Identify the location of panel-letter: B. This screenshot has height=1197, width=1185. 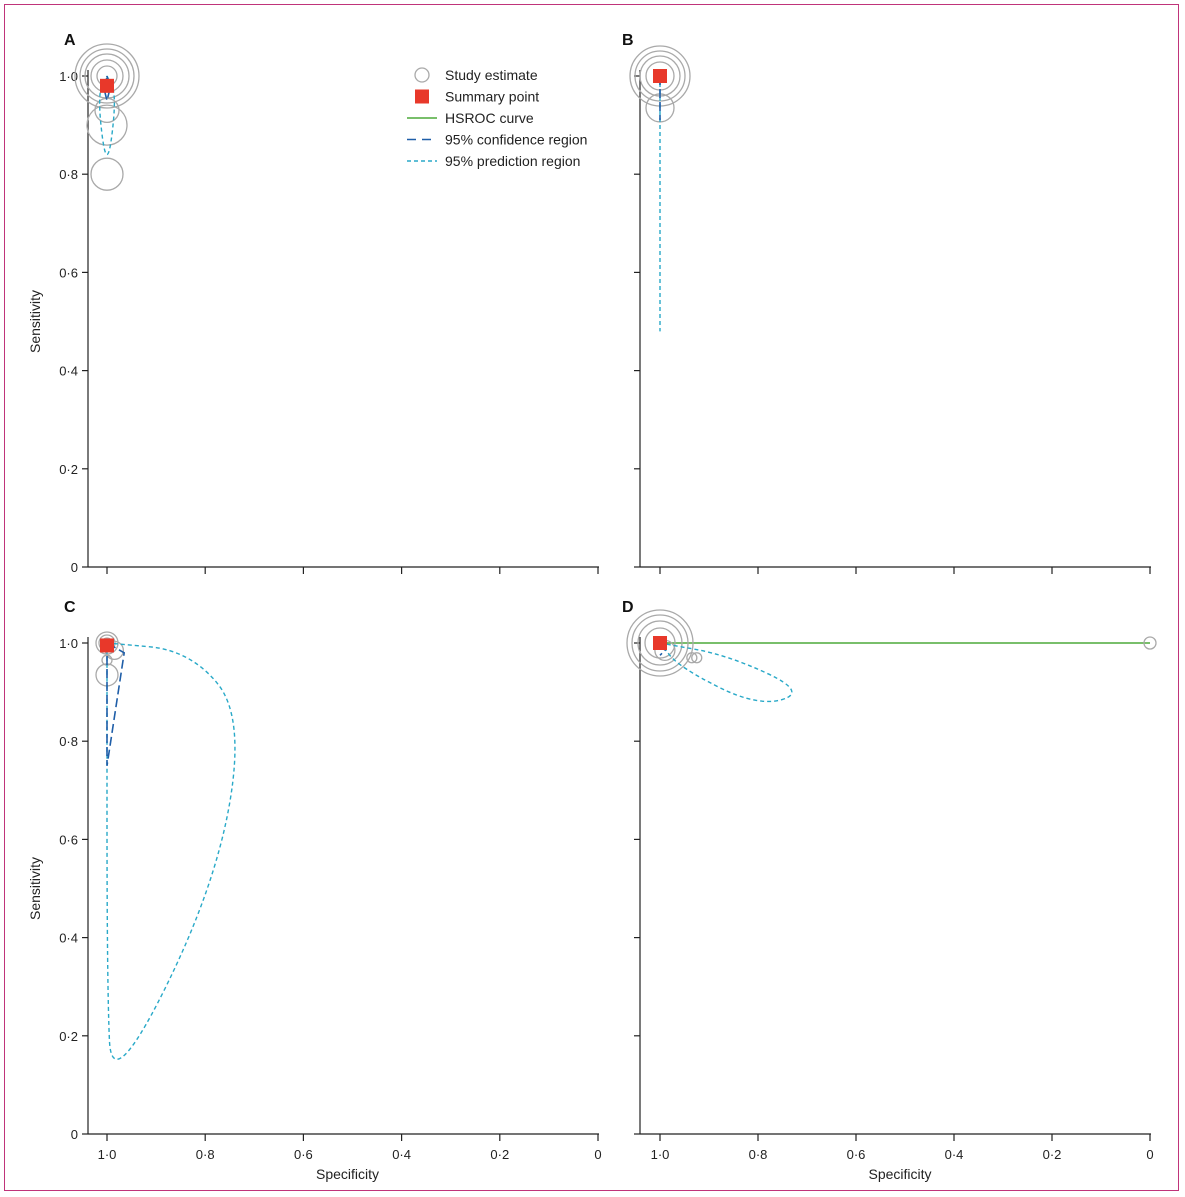
(628, 40).